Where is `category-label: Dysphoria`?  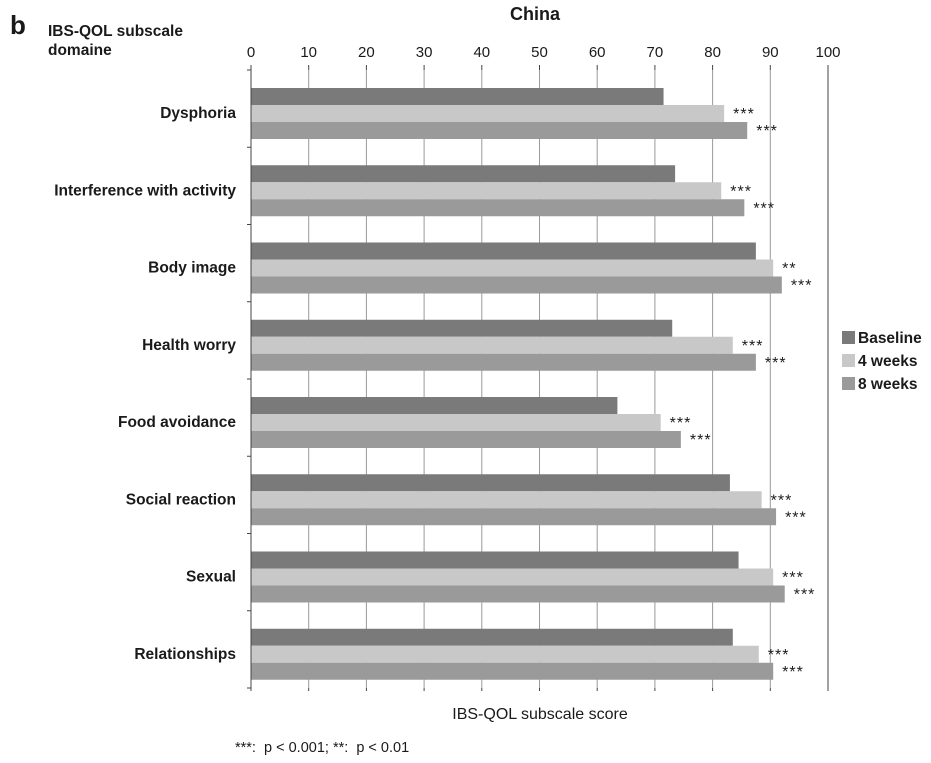
category-label: Dysphoria is located at coordinates (198, 113).